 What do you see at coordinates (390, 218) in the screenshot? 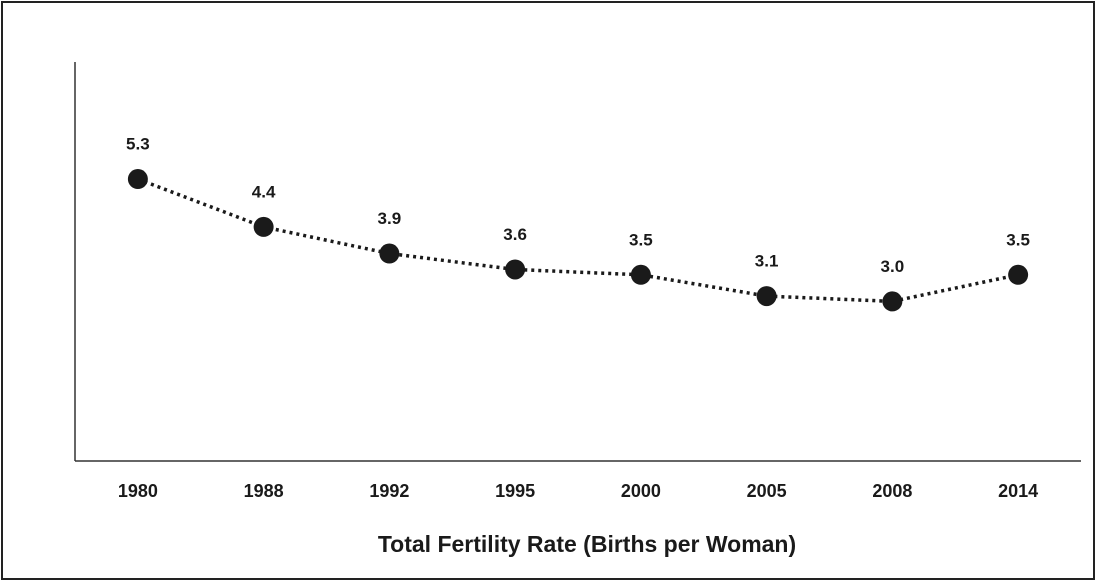
I see `value-label: 3.9` at bounding box center [390, 218].